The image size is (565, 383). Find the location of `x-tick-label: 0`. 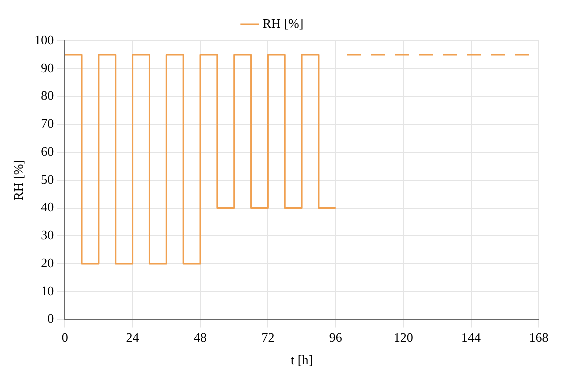

x-tick-label: 0 is located at coordinates (65, 338).